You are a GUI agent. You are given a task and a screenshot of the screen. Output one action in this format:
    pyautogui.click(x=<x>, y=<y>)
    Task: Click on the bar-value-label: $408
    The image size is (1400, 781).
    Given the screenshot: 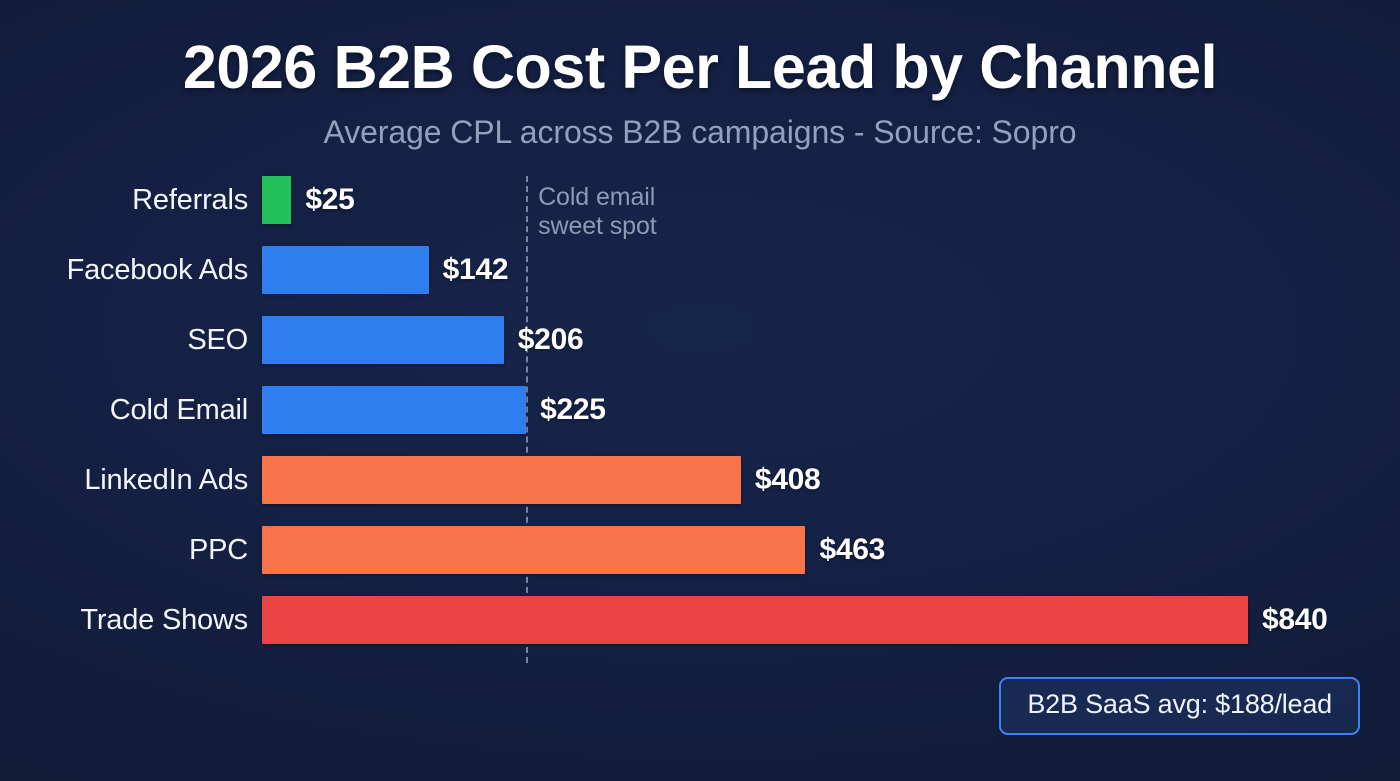 What is the action you would take?
    pyautogui.click(x=787, y=479)
    